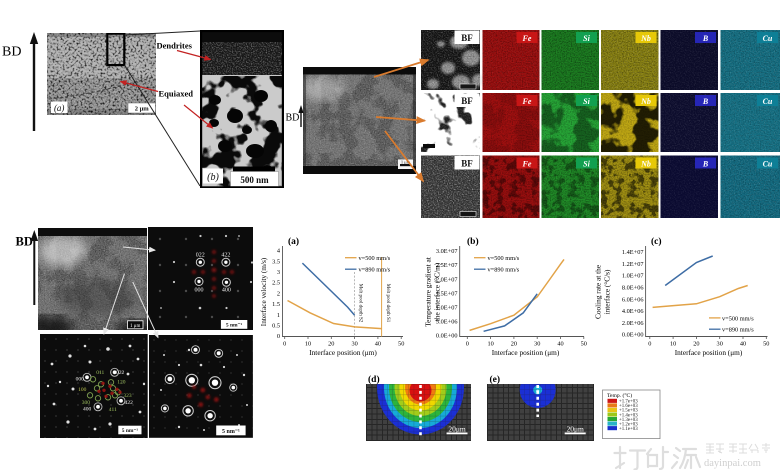 Image resolution: width=780 pixels, height=470 pixels. Describe the element at coordinates (633, 323) in the screenshot. I see `svg-text: 2.0E+06` at that location.